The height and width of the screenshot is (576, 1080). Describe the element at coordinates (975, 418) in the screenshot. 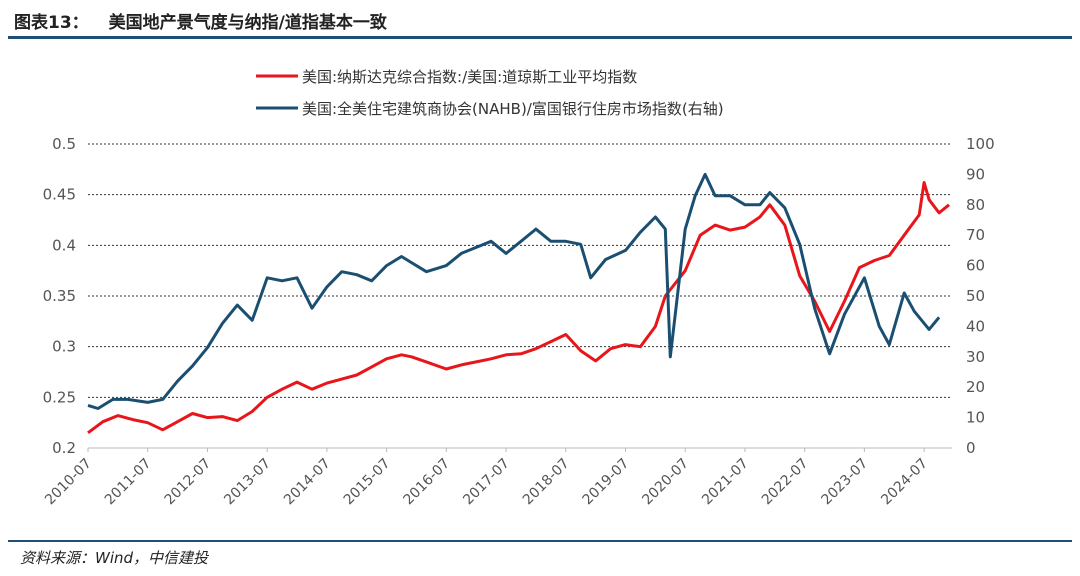

I see `y-right-tick-label: 10` at that location.